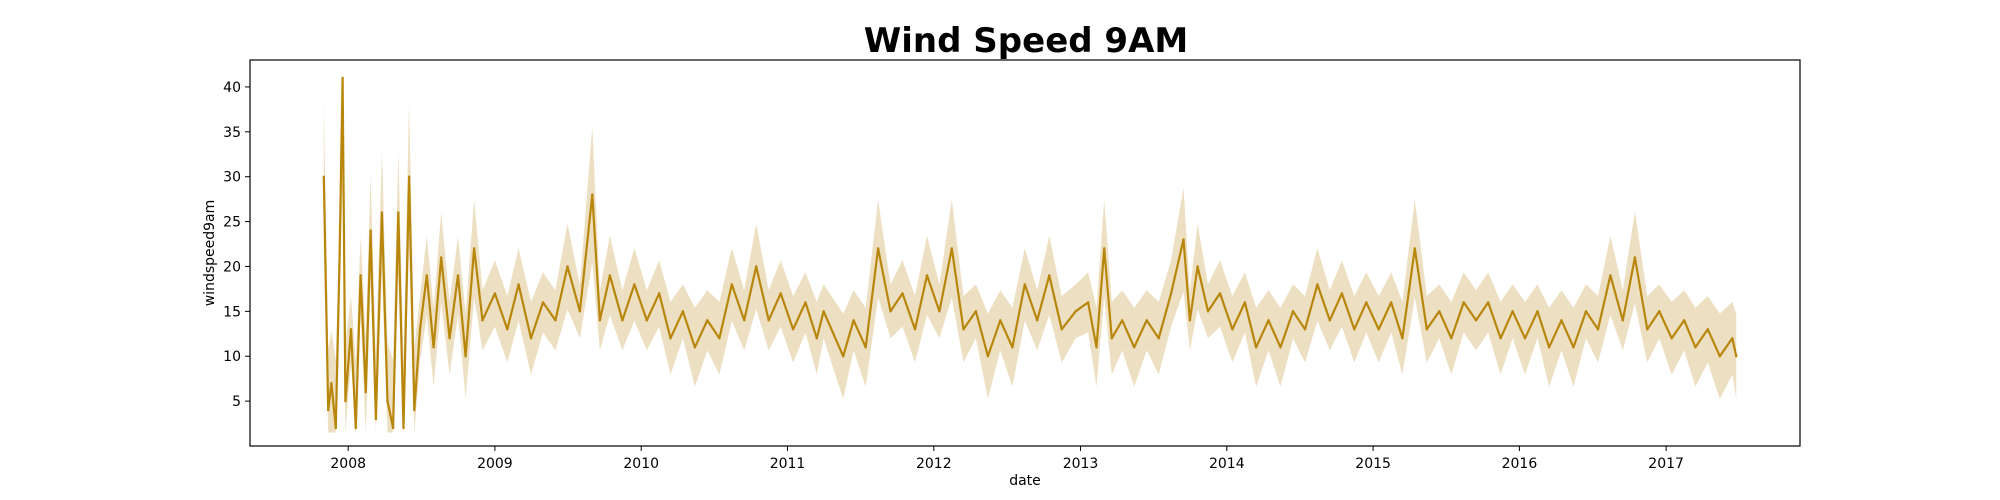  What do you see at coordinates (232, 178) in the screenshot?
I see `y-tick-label: 30` at bounding box center [232, 178].